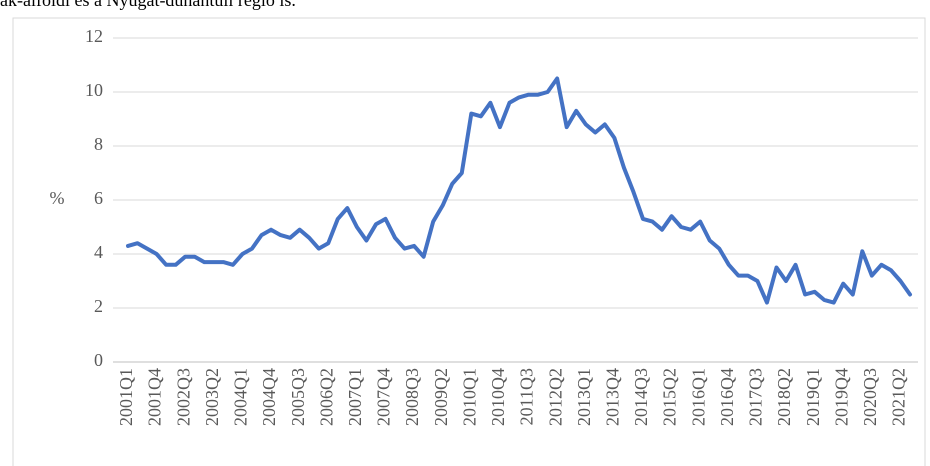 The width and height of the screenshot is (930, 466). What do you see at coordinates (212, 397) in the screenshot?
I see `x-tick-label: 2003Q2` at bounding box center [212, 397].